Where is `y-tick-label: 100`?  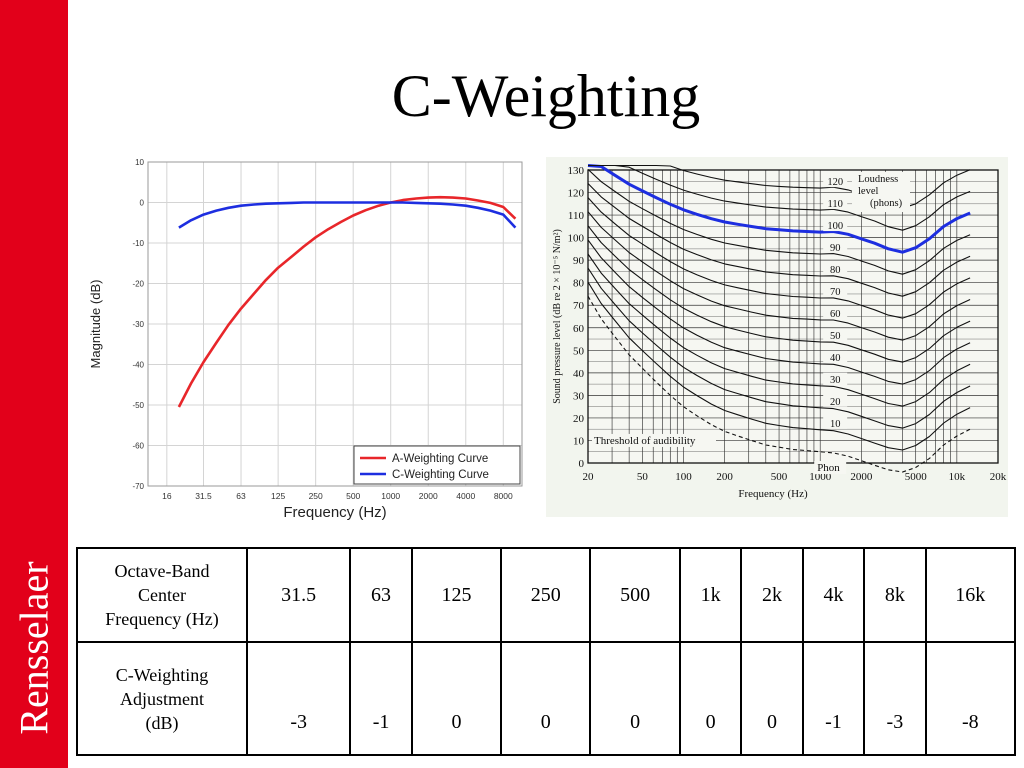 y-tick-label: 100 is located at coordinates (576, 239).